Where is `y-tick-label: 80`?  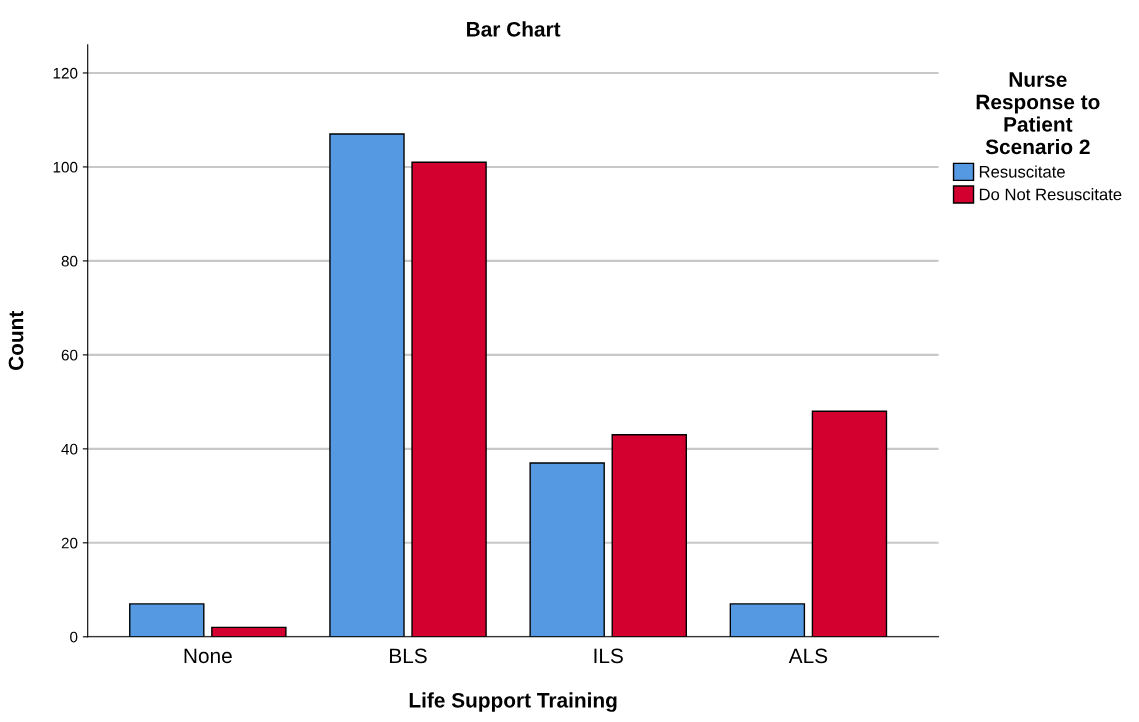 y-tick-label: 80 is located at coordinates (69, 261).